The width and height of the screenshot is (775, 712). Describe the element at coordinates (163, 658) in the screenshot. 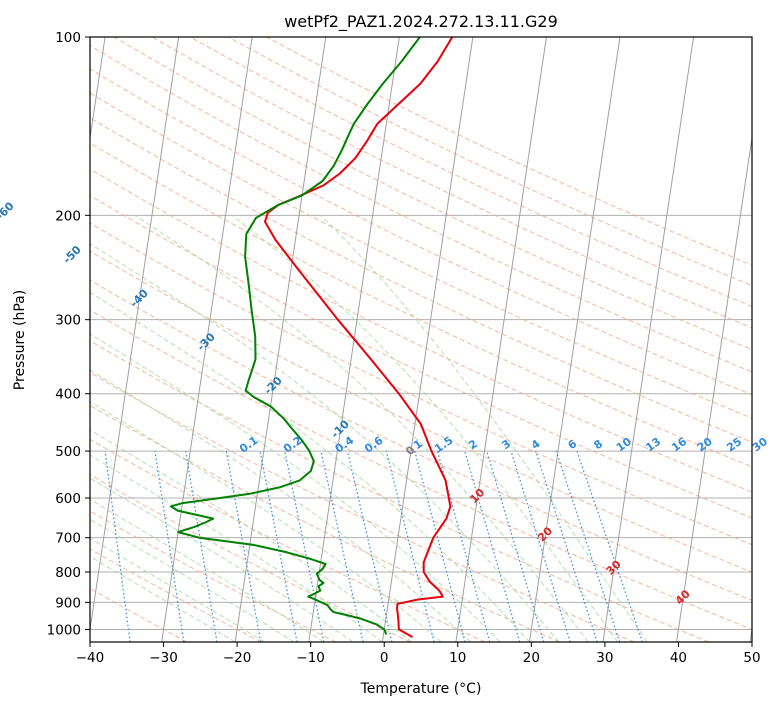

I see `x-tick-label: −30` at that location.